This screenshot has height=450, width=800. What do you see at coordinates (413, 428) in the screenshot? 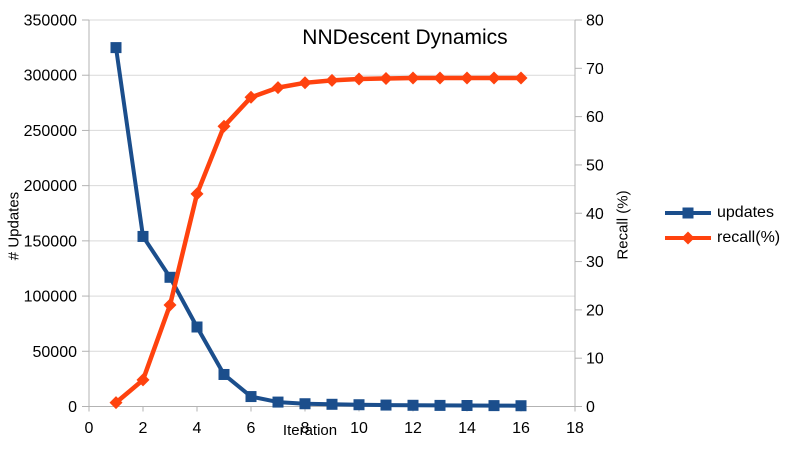
I see `x-tick-label: 12` at bounding box center [413, 428].